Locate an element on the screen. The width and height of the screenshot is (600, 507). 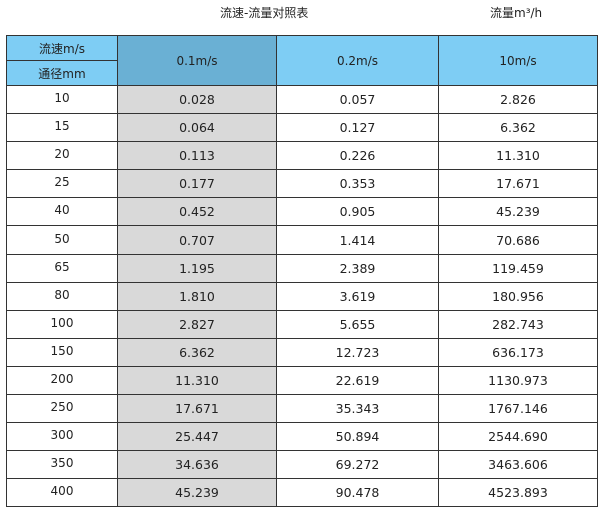
diameter-cell: 100 is located at coordinates (62, 324).